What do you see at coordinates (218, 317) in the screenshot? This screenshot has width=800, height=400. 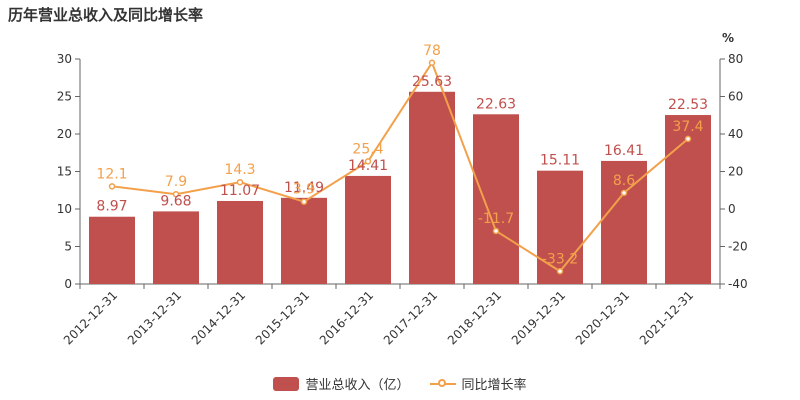 I see `x-tick-label: 2014-12-31` at bounding box center [218, 317].